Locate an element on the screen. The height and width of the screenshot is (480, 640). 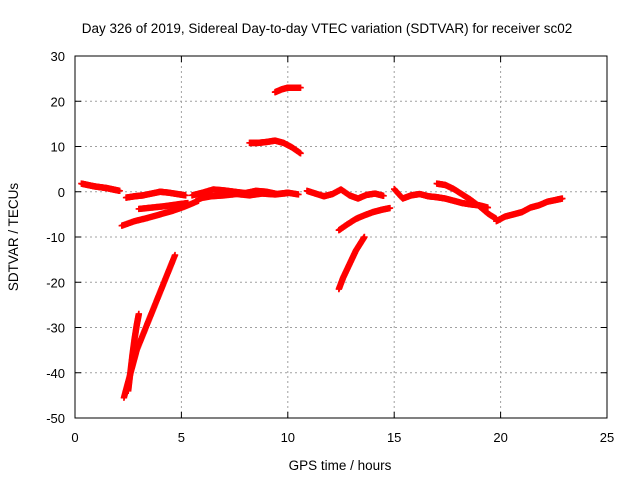
series-after-gap-zero is located at coordinates (345, 194).